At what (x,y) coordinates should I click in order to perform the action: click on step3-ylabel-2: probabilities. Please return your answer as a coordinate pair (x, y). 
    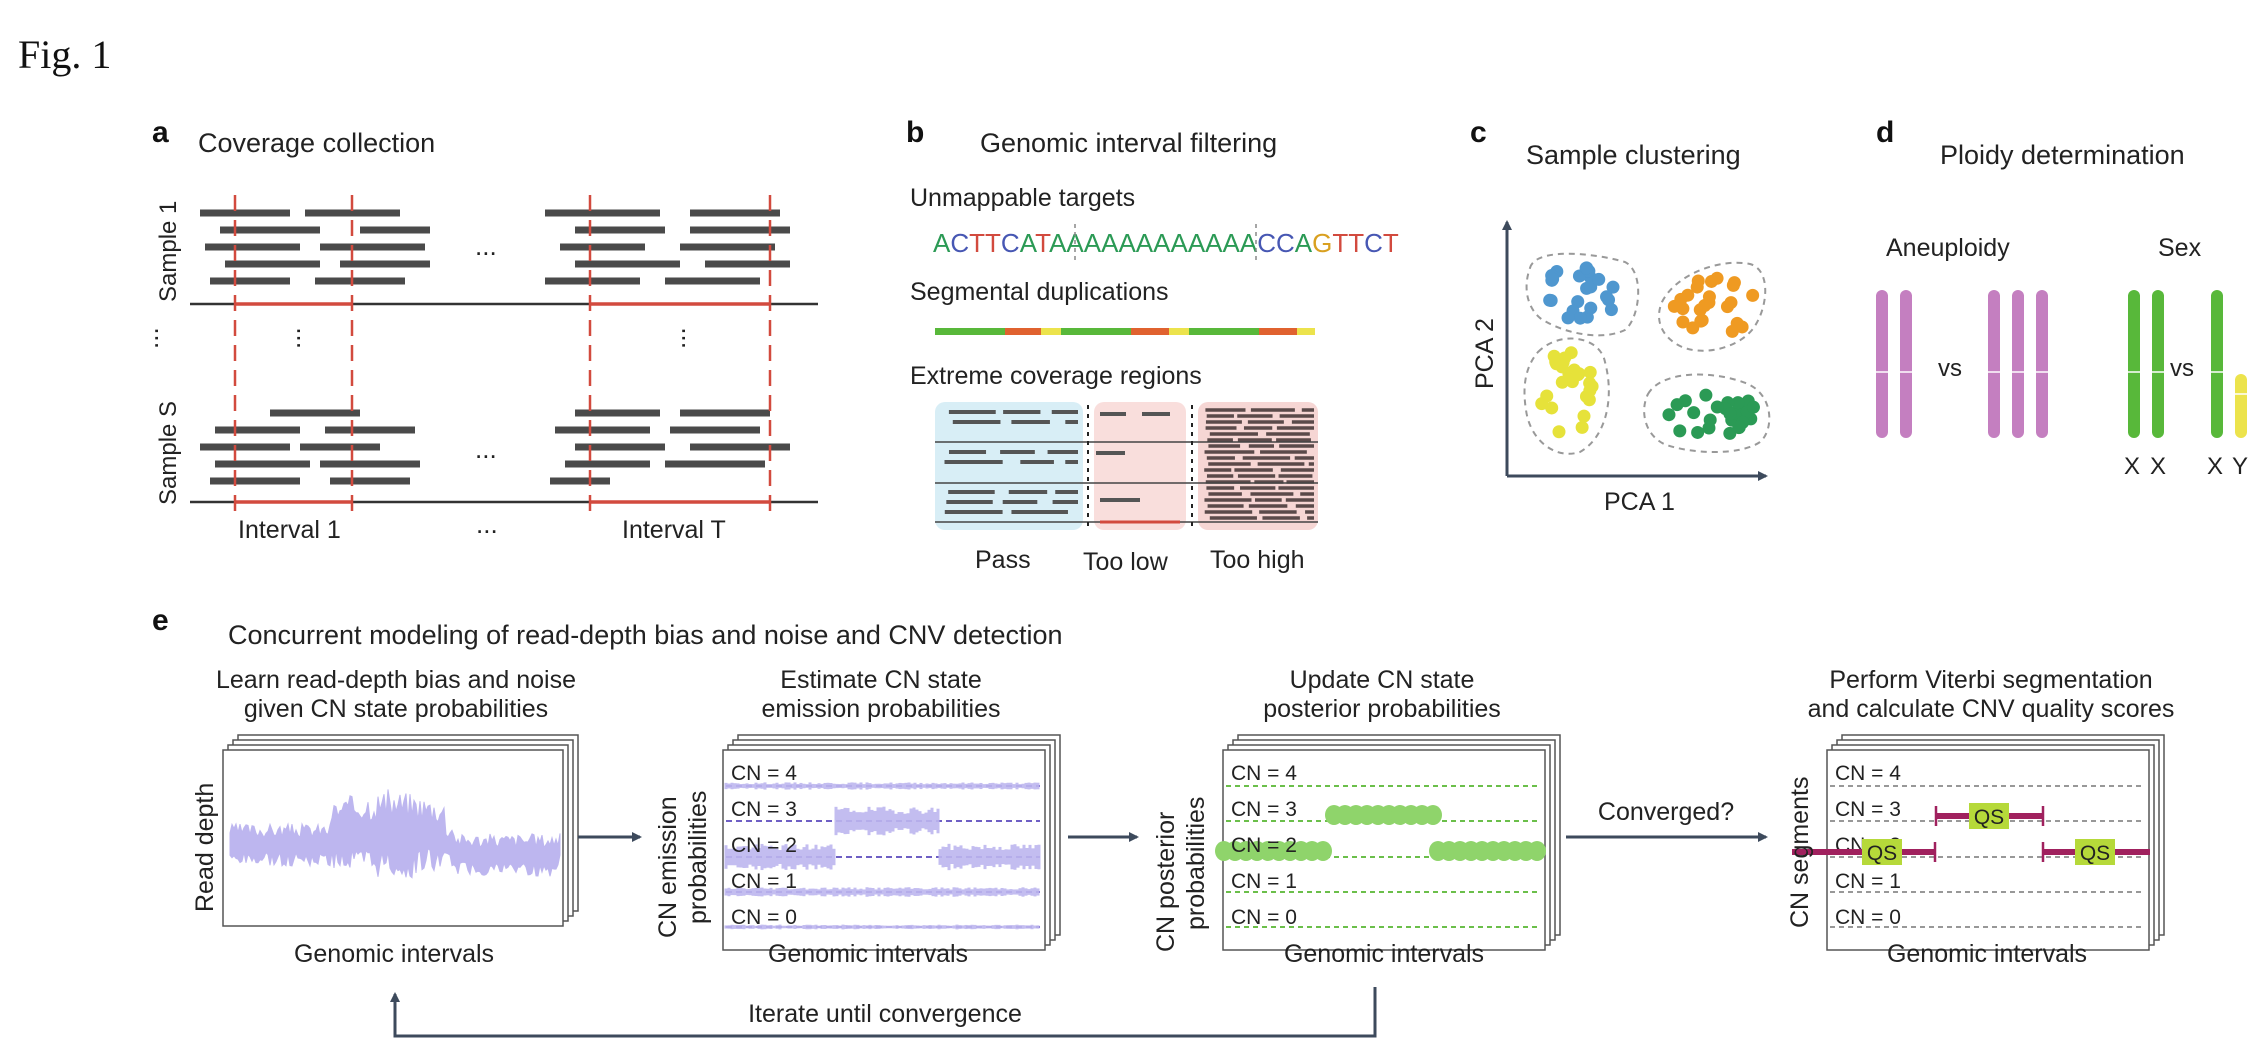
    Looking at the image, I should click on (1196, 863).